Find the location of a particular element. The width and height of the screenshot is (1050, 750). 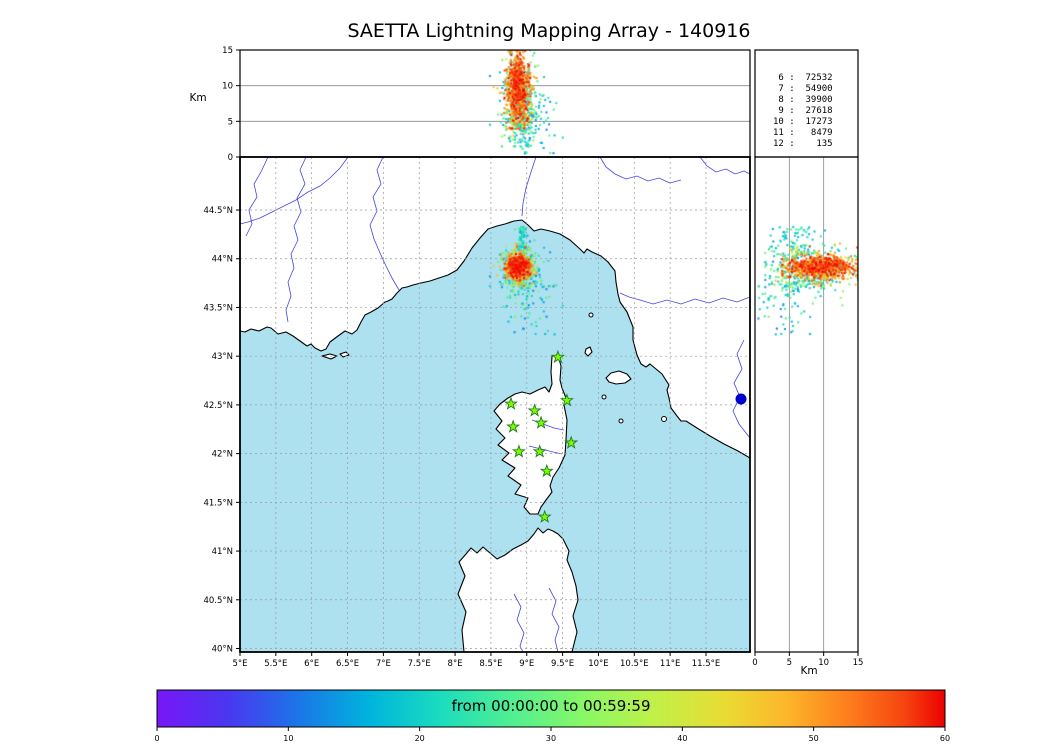

altitude-axis-label-right: Km is located at coordinates (809, 671).